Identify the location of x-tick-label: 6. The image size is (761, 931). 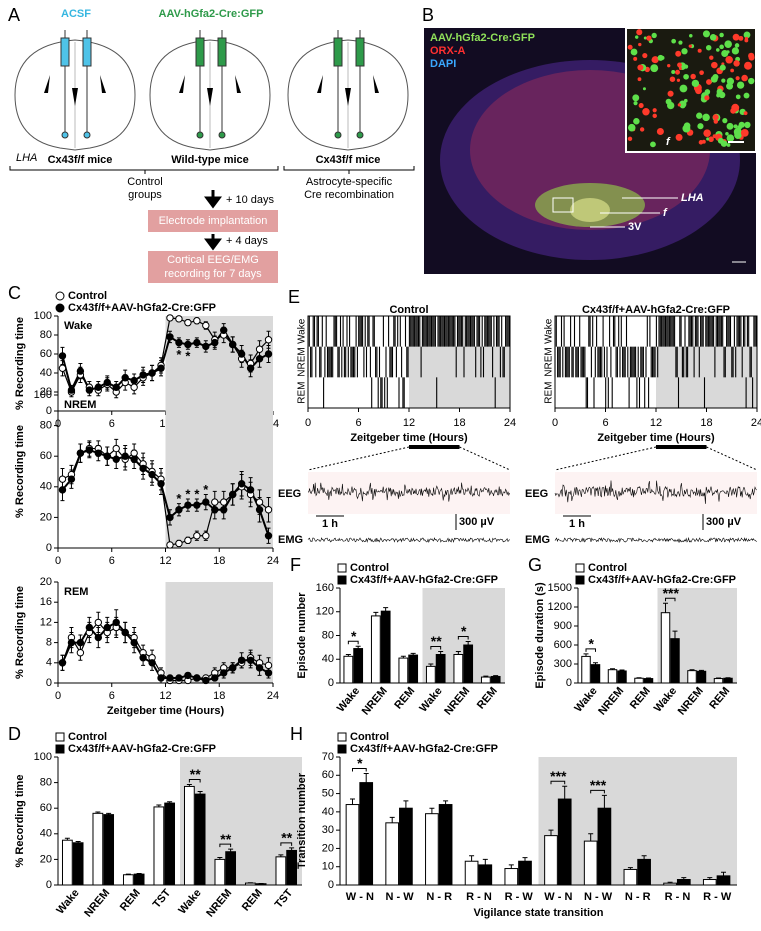
(112, 696).